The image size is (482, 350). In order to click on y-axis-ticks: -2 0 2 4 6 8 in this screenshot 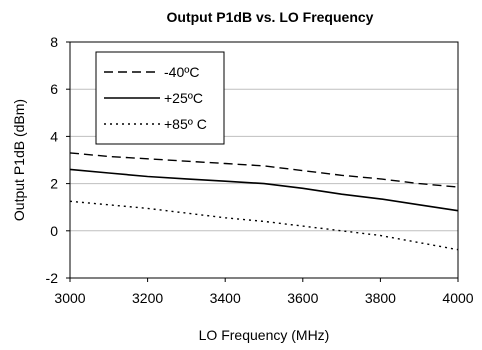, I will do `click(58, 160)`.